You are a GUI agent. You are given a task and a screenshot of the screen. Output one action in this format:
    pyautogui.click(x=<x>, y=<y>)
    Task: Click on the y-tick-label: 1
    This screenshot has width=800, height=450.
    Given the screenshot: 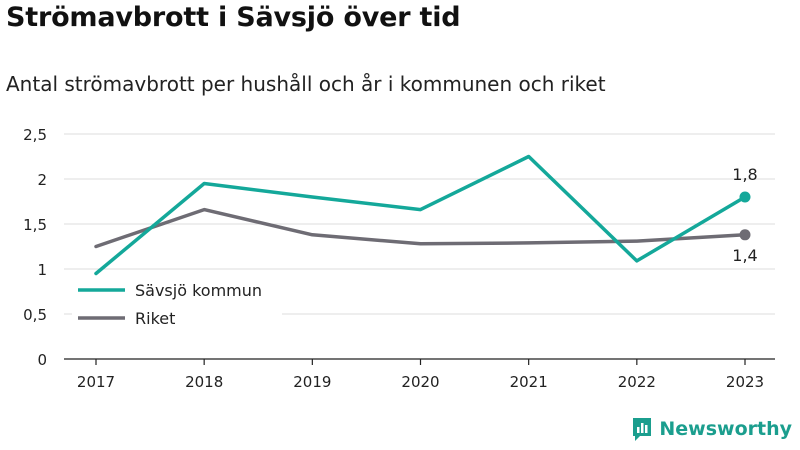 What is the action you would take?
    pyautogui.click(x=42, y=270)
    